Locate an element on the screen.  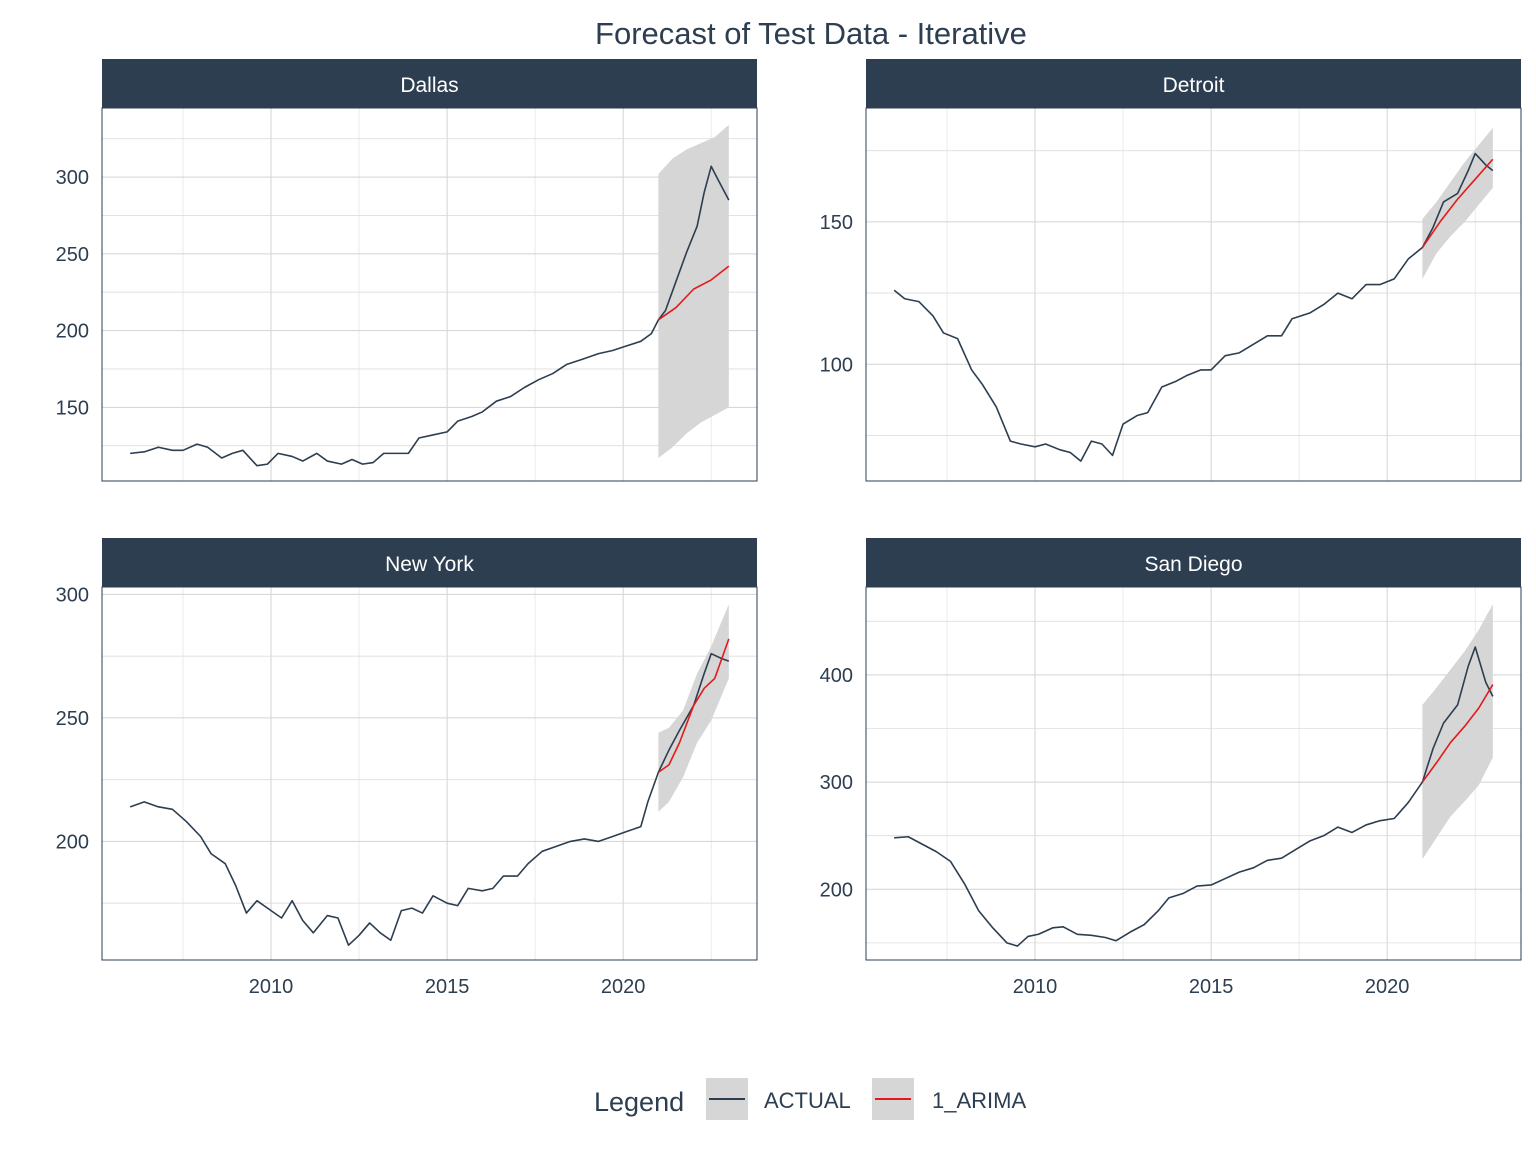
grid-san-diego is located at coordinates (1193, 773).